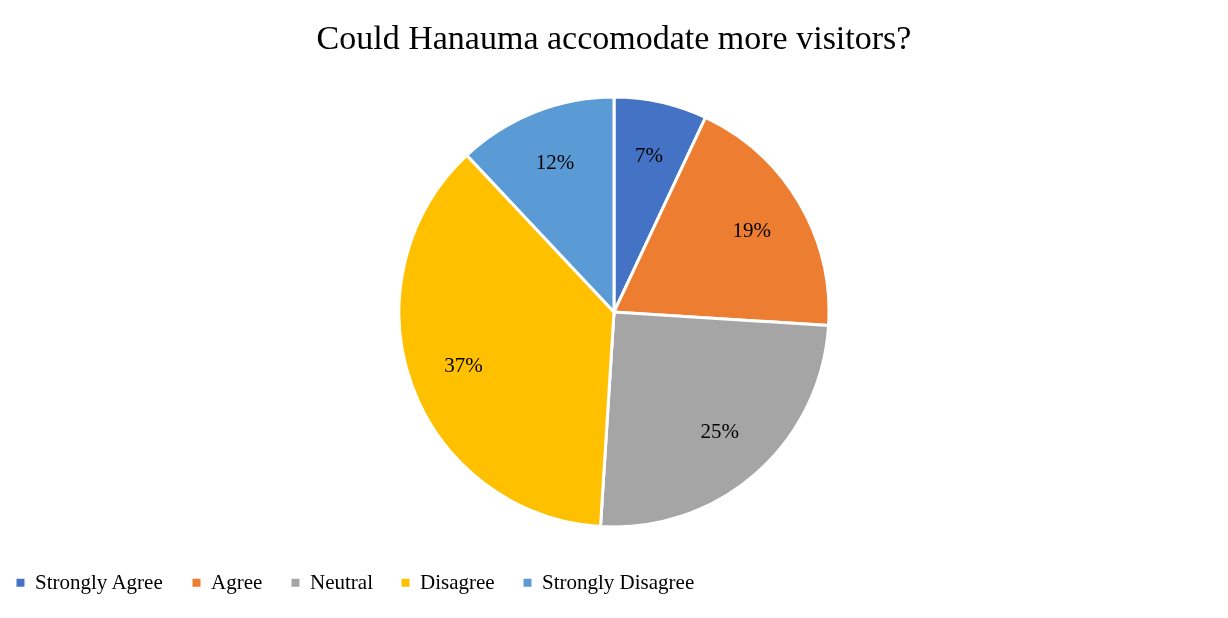  What do you see at coordinates (463, 365) in the screenshot?
I see `data-label: 37%` at bounding box center [463, 365].